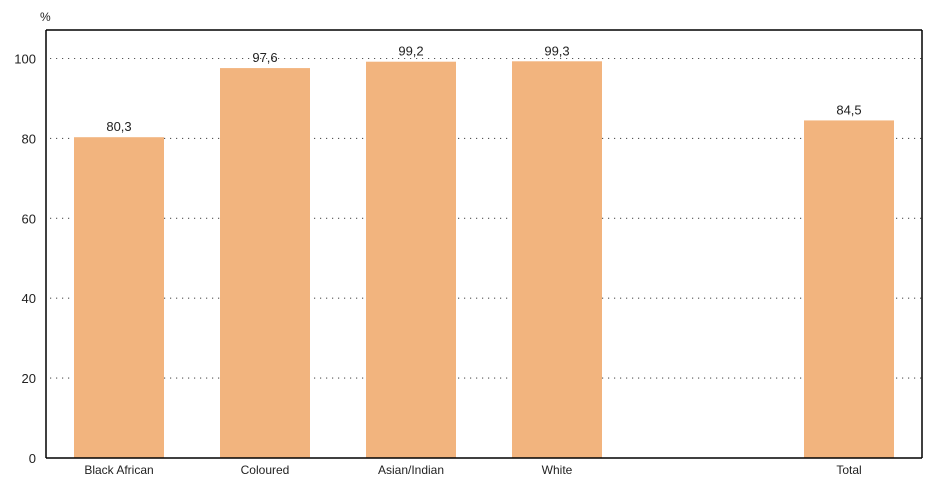  Describe the element at coordinates (29, 138) in the screenshot. I see `y-tick-label-80: 80` at that location.